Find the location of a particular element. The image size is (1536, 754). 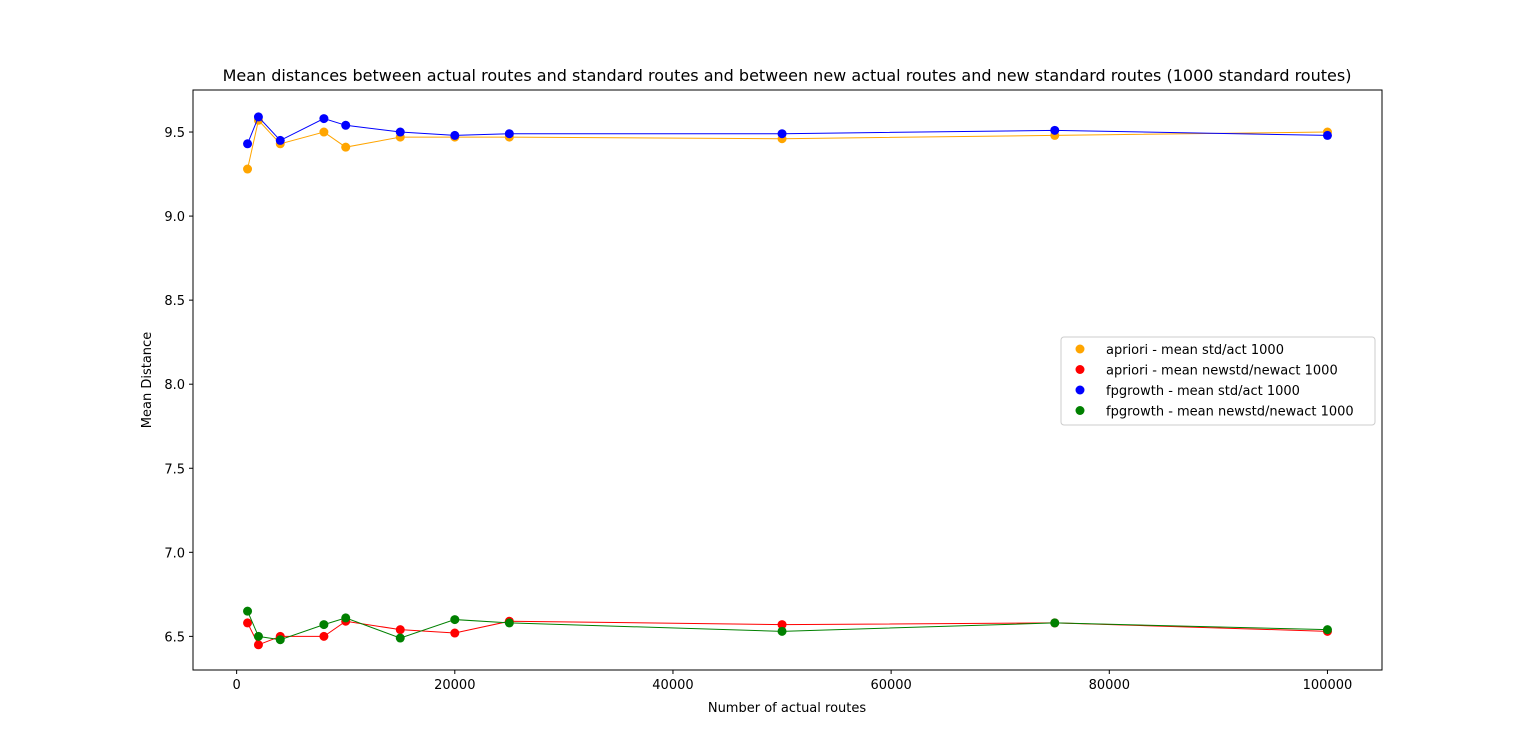

y-tick-label: 9.5 is located at coordinates (174, 133).